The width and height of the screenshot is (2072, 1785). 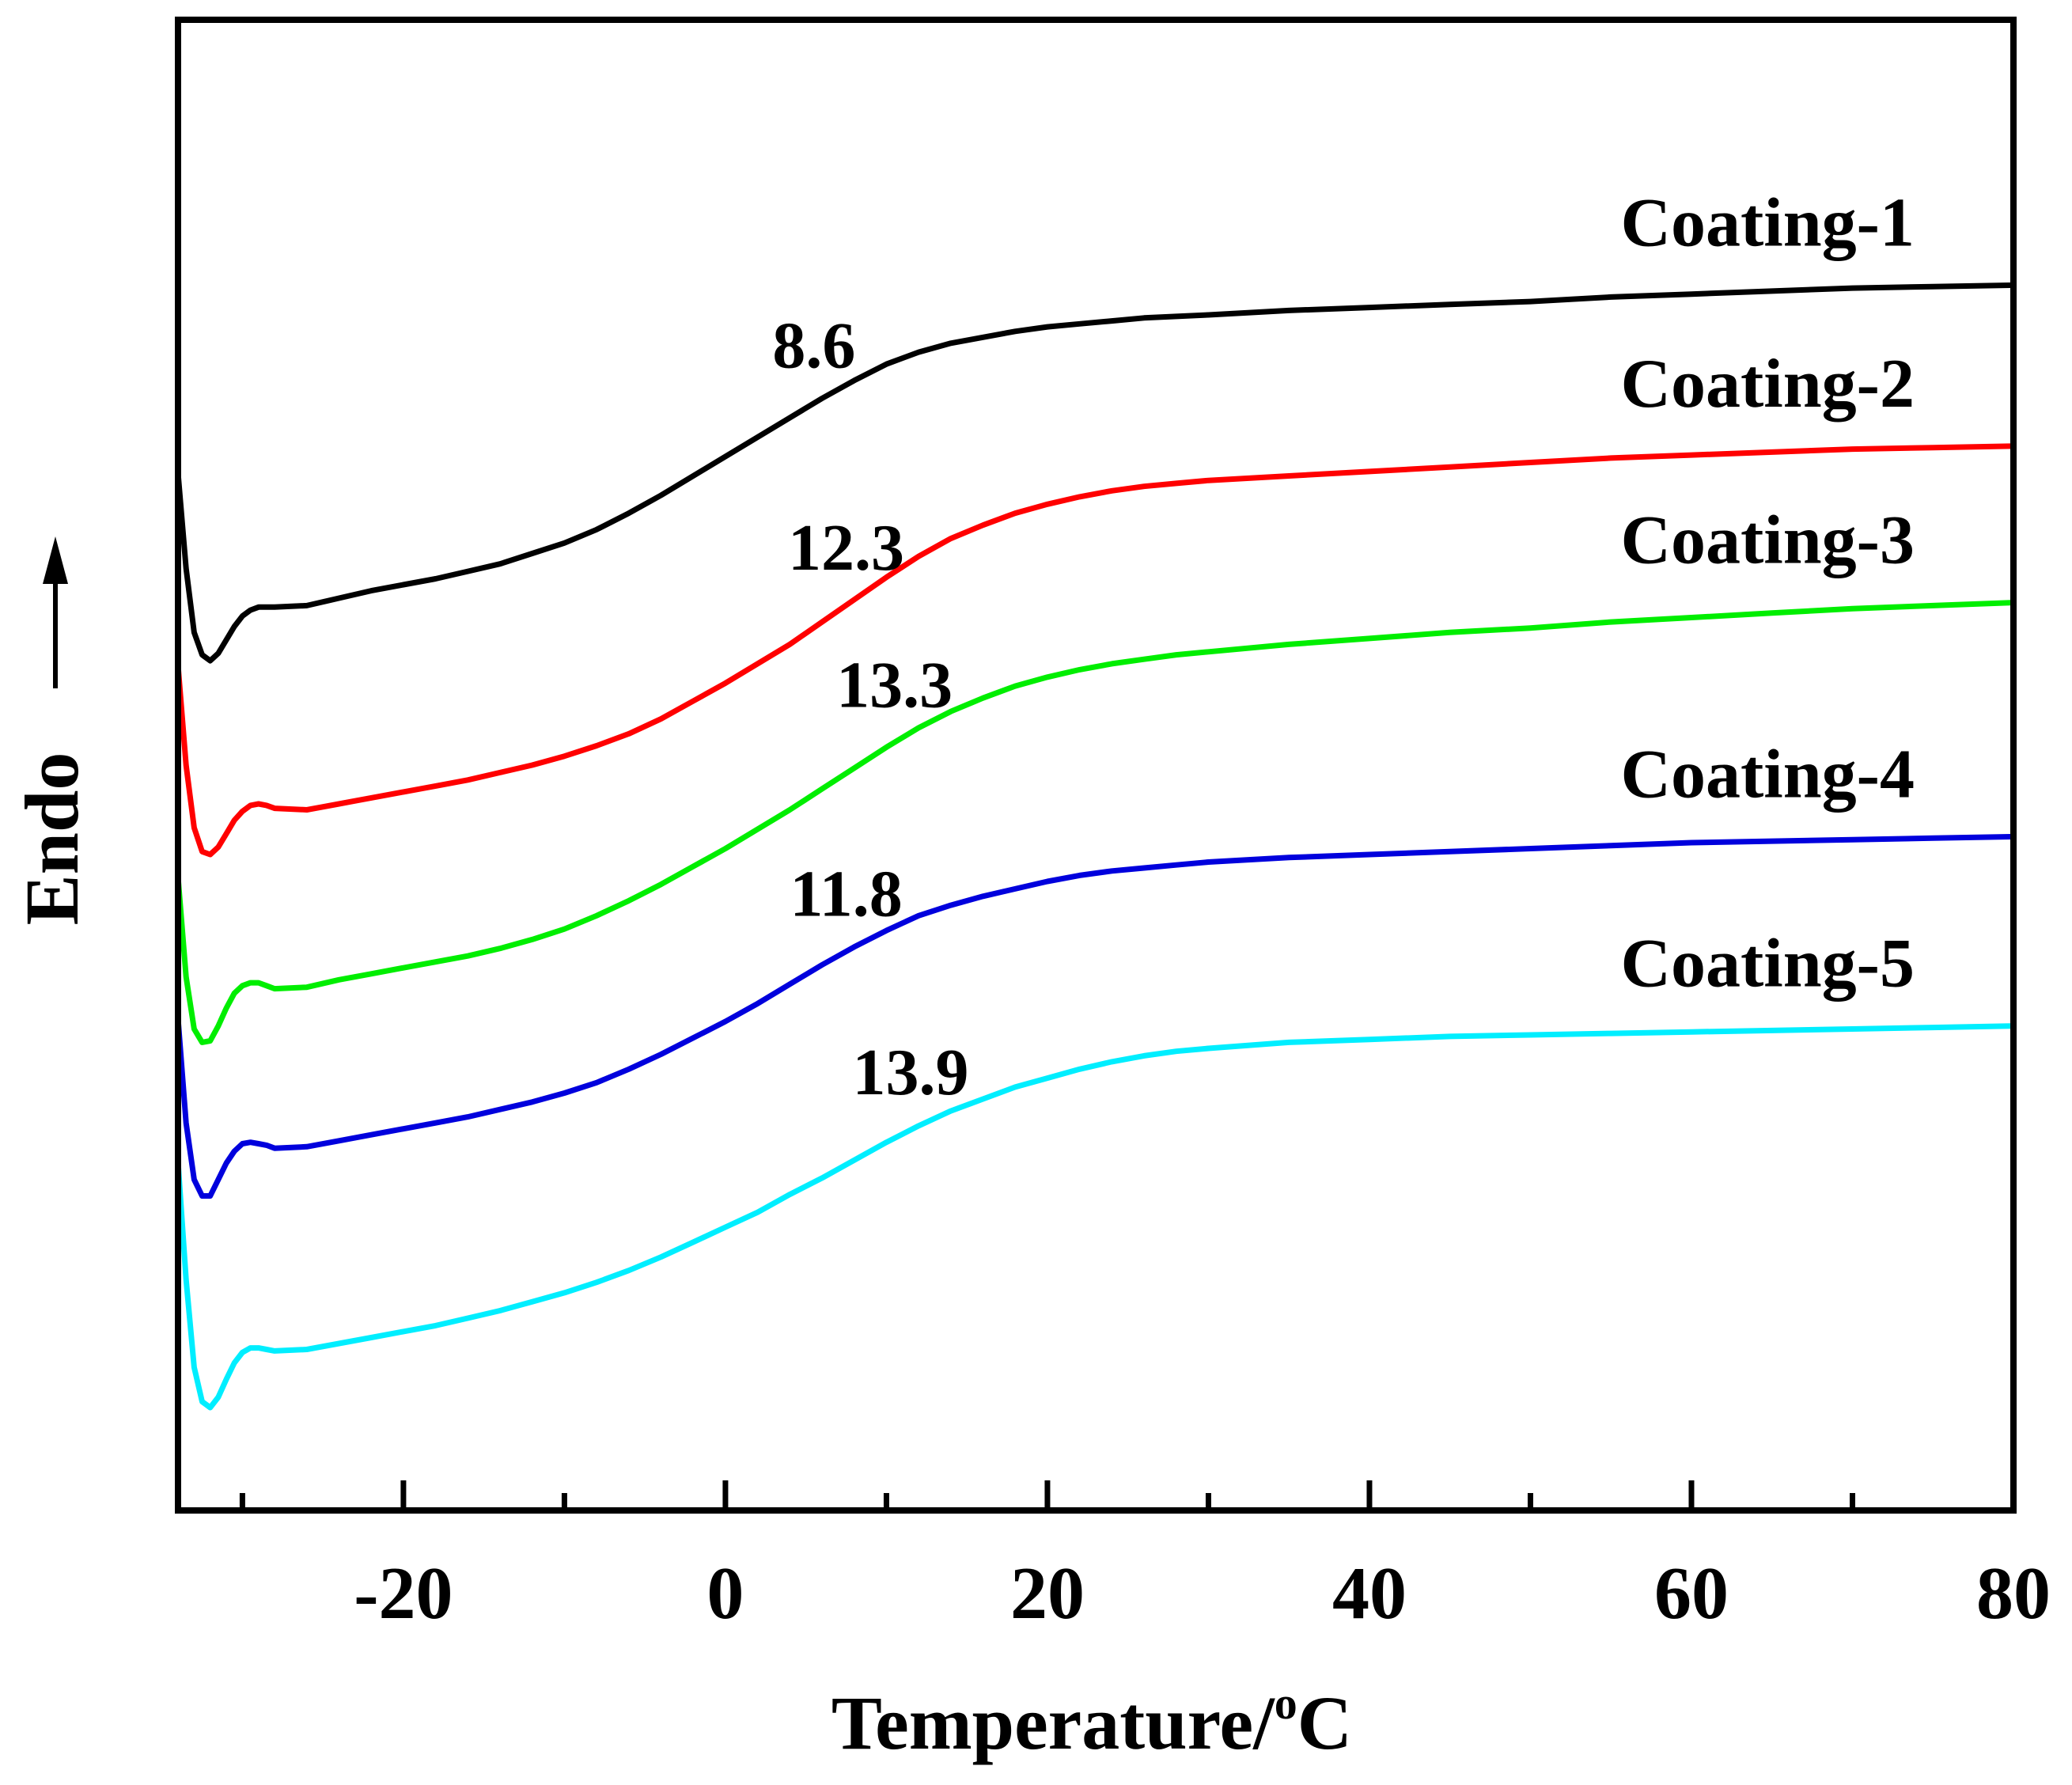 I want to click on x-tick-label: 20, so click(x=1047, y=1593).